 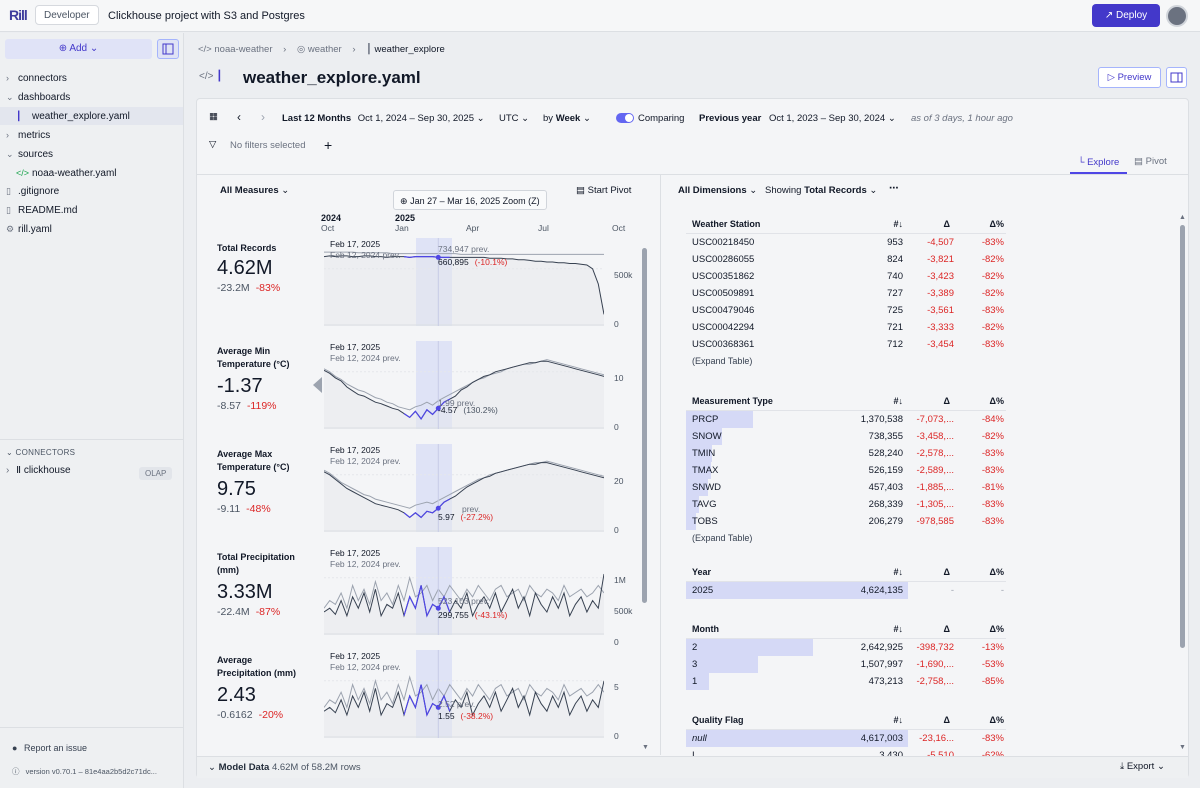 I want to click on showing-measure-picker: Showing Total Records ⌄, so click(x=821, y=190).